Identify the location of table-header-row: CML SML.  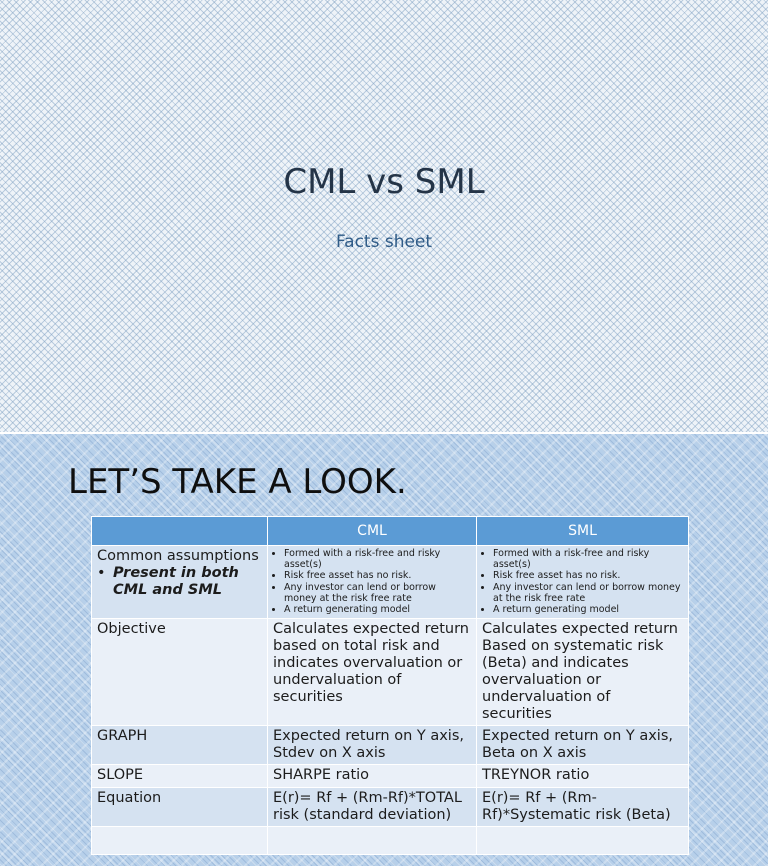
(390, 531).